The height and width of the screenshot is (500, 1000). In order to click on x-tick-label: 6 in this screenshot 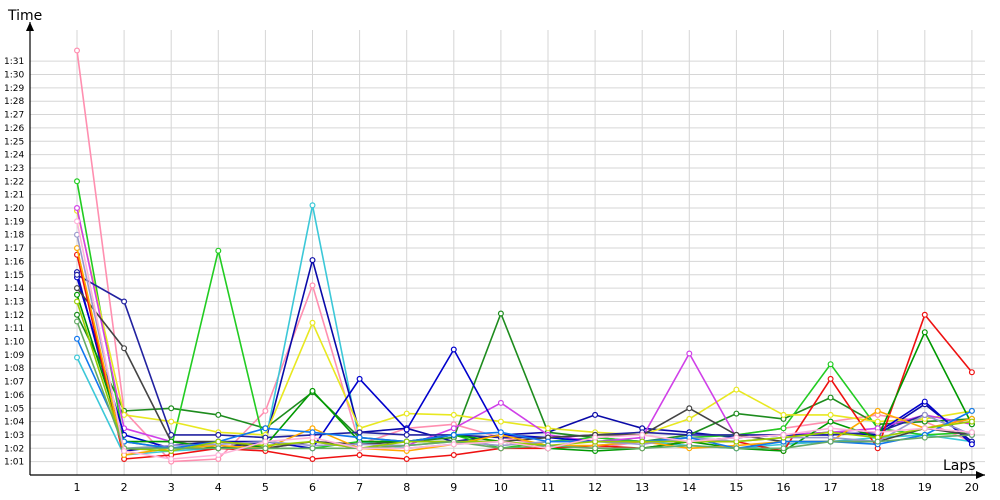, I will do `click(312, 487)`.